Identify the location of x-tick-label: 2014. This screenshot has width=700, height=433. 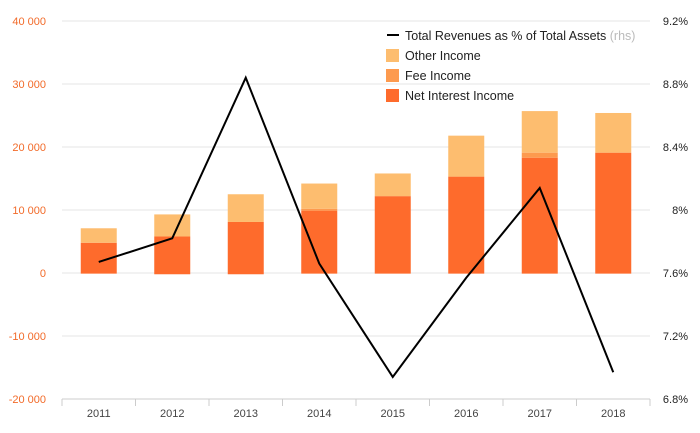
(319, 414).